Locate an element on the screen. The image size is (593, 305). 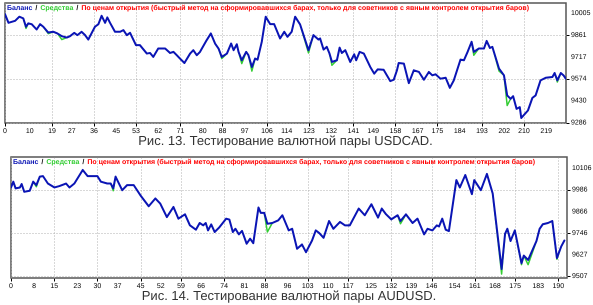
text: Рис. 13. Тестирование валютной пары USDCAD. is located at coordinates (285, 140).